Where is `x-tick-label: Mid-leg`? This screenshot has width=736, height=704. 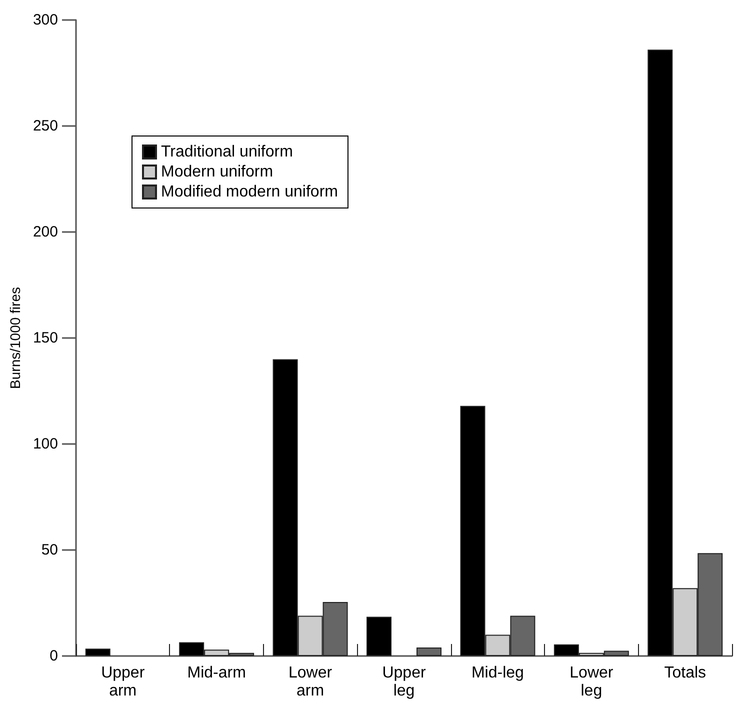
x-tick-label: Mid-leg is located at coordinates (497, 673).